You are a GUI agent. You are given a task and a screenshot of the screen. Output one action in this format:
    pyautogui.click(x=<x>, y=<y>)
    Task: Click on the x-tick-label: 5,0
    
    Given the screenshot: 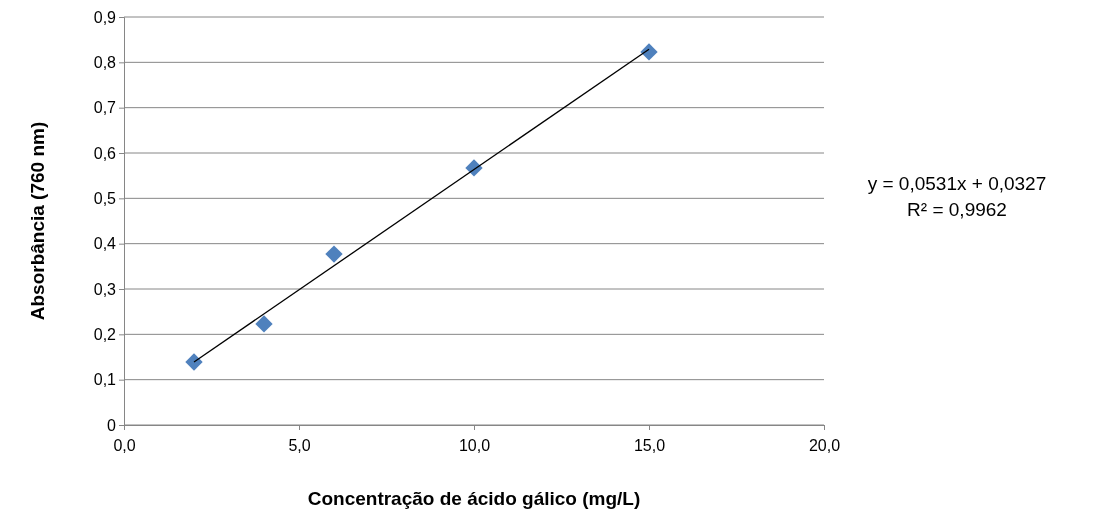 What is the action you would take?
    pyautogui.click(x=299, y=445)
    